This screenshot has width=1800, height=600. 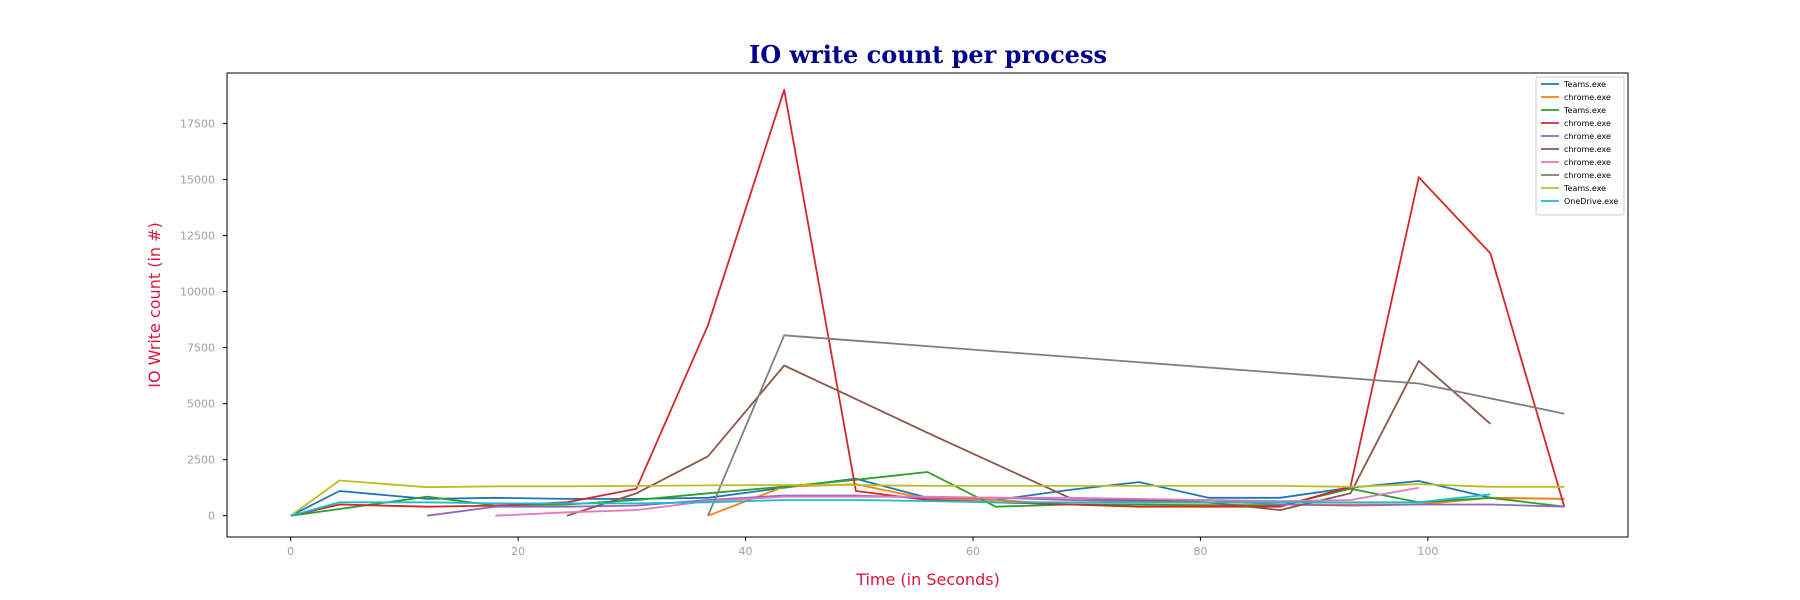 I want to click on y-tick-label: 7500, so click(x=201, y=348).